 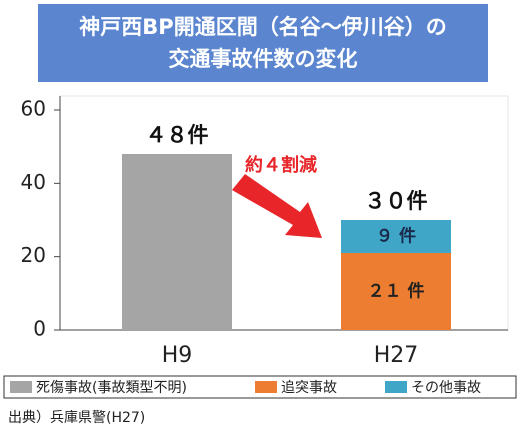 I want to click on x-tick-label: H9, so click(x=177, y=355).